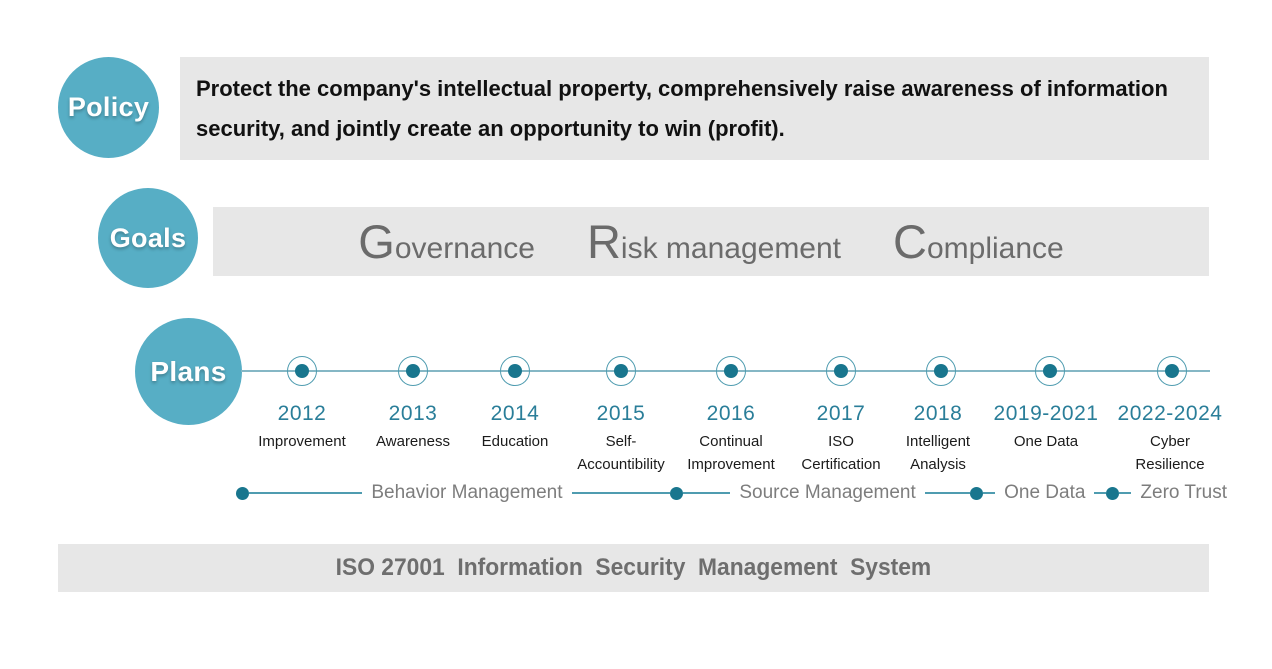 This screenshot has width=1272, height=669. Describe the element at coordinates (1045, 492) in the screenshot. I see `phase-label-one-data: One Data` at that location.